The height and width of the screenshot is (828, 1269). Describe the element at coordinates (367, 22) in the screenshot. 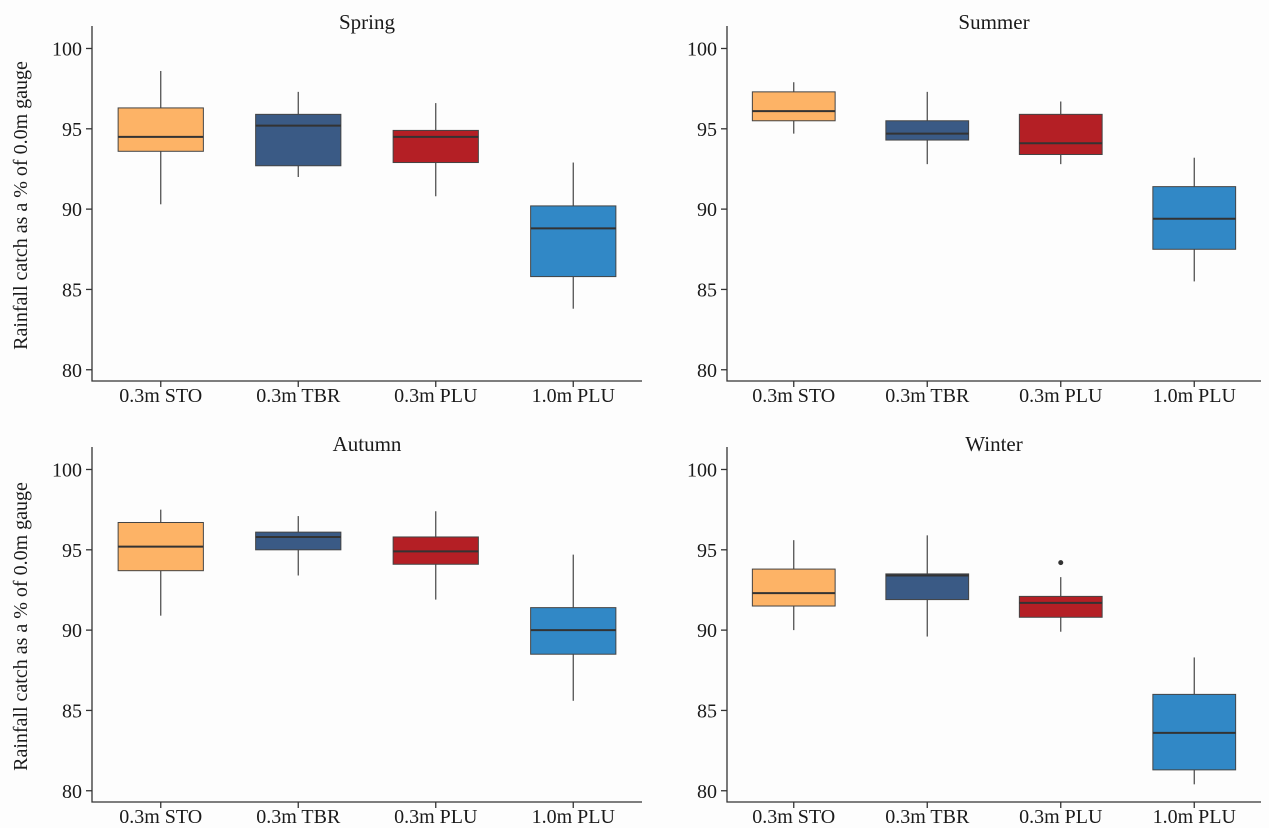

I see `panel-title: Spring` at that location.